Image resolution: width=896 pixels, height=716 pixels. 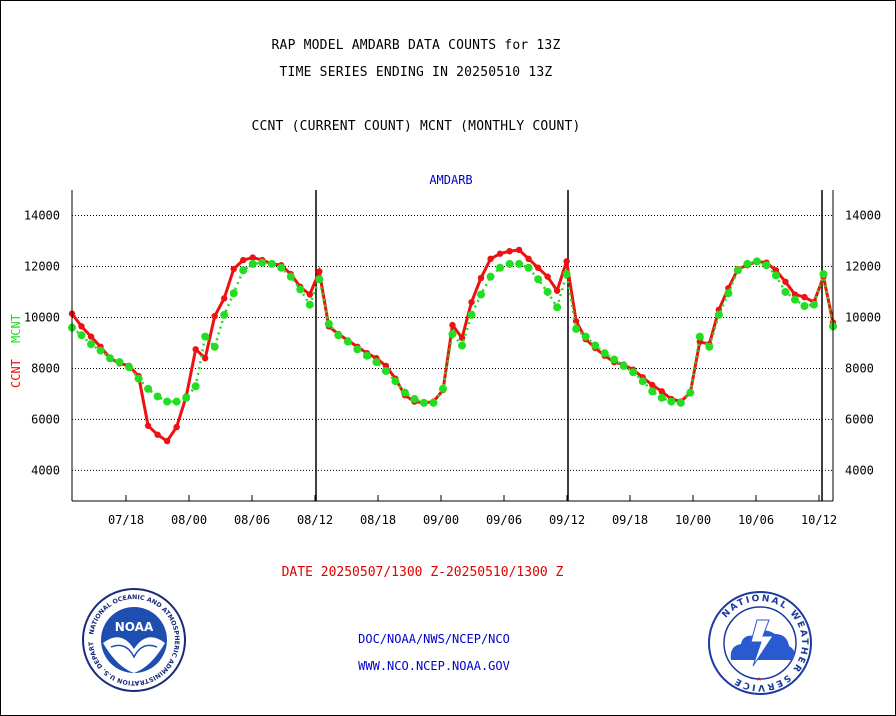 What do you see at coordinates (126, 520) in the screenshot?
I see `xtick-label-07-18: 07/18` at bounding box center [126, 520].